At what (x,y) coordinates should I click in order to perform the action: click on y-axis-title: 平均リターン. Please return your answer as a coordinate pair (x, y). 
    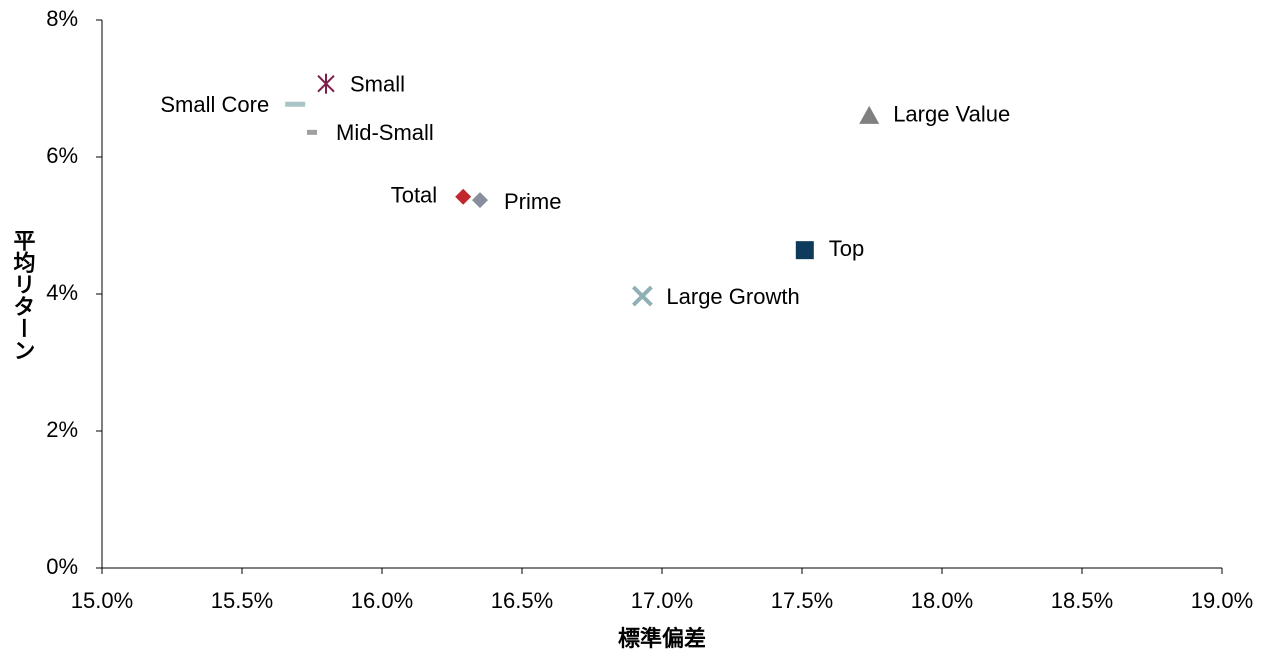
    Looking at the image, I should click on (23, 295).